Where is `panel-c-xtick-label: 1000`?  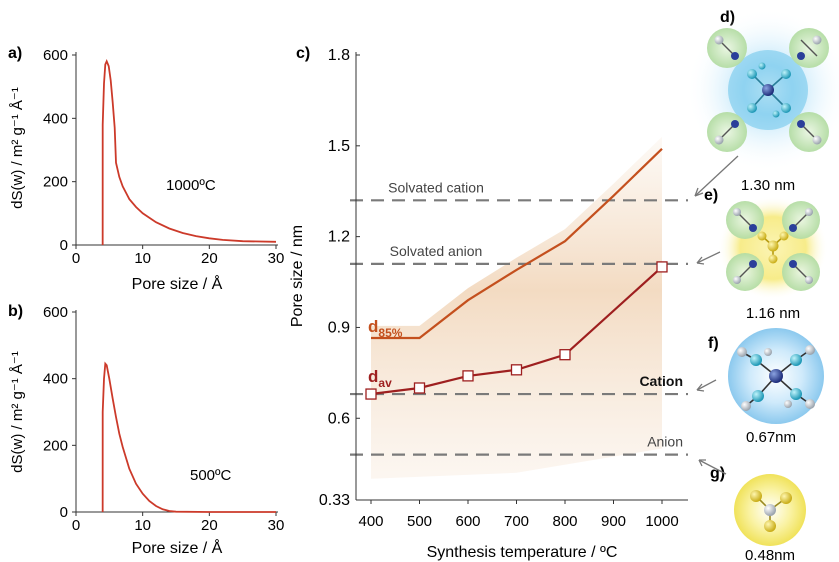
panel-c-xtick-label: 1000 is located at coordinates (661, 521).